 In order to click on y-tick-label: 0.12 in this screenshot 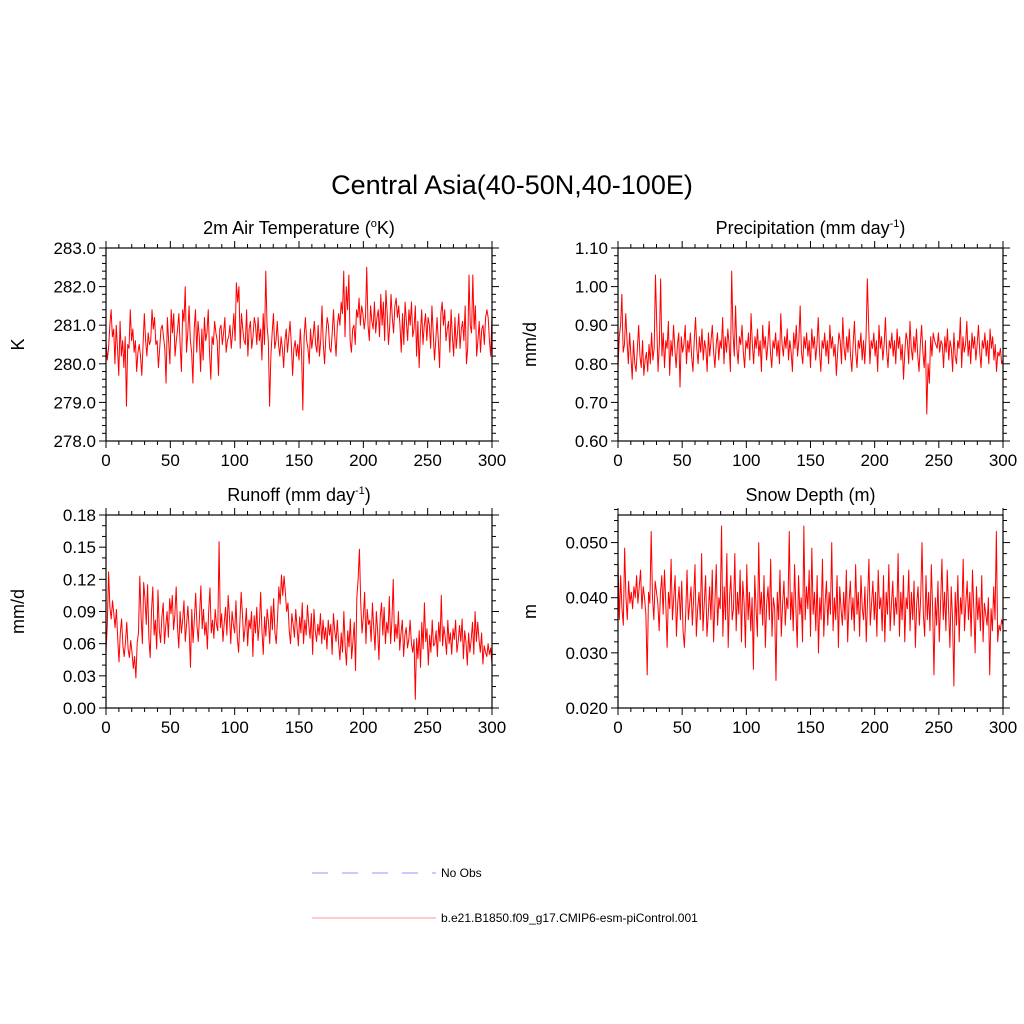, I will do `click(79, 579)`.